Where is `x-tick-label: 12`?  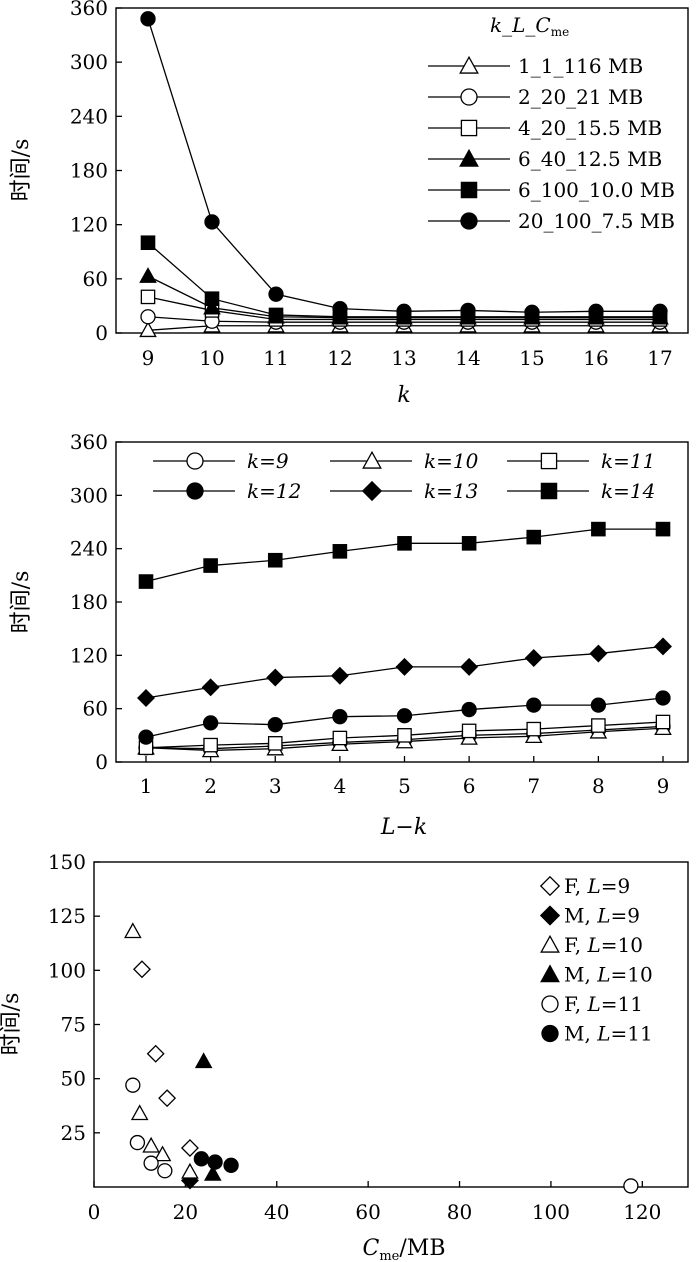
x-tick-label: 12 is located at coordinates (339, 358).